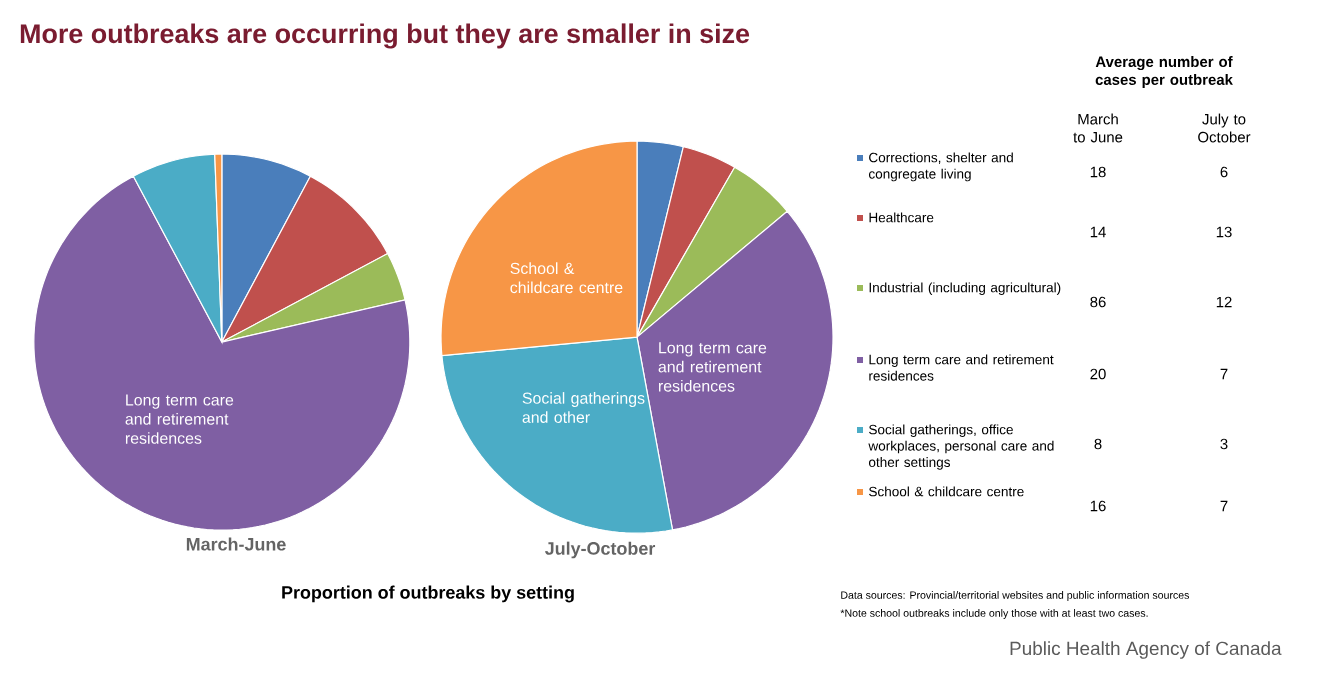 The image size is (1336, 688). I want to click on chart-title: More outbreaks are occurring but they are smaller in size, so click(385, 36).